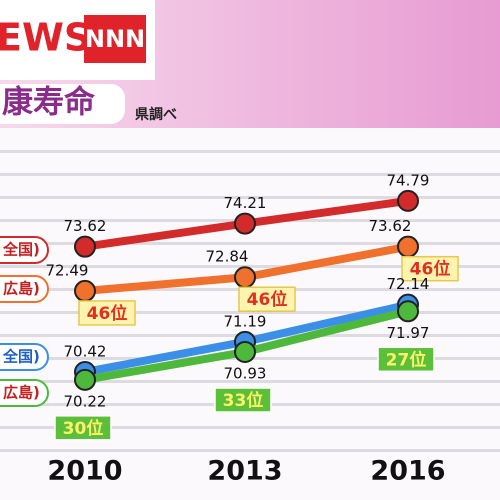 This screenshot has height=500, width=500. I want to click on value-label: 72.14, so click(408, 284).